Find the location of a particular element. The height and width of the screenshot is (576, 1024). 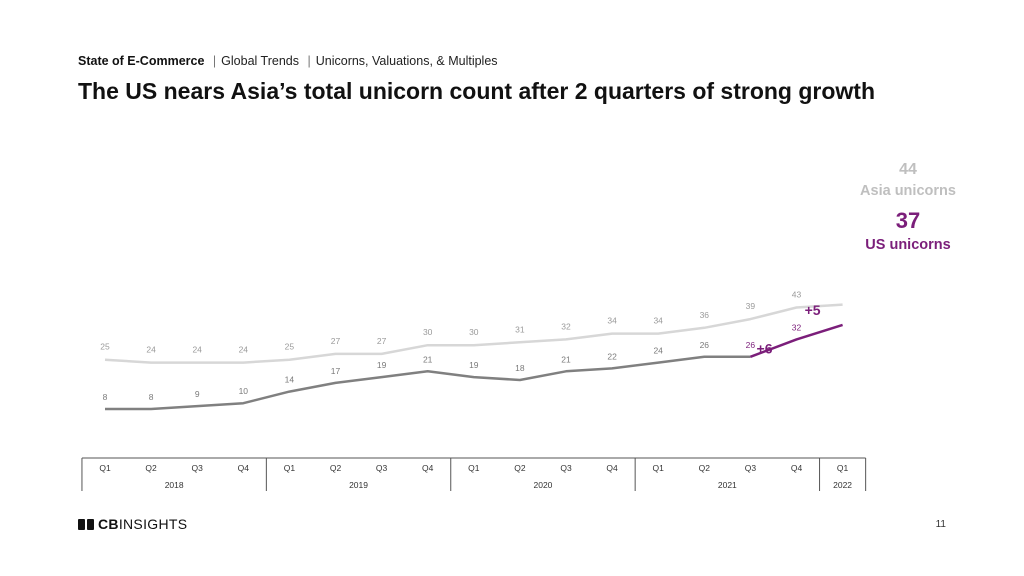

us-data-label: 17 is located at coordinates (336, 371).